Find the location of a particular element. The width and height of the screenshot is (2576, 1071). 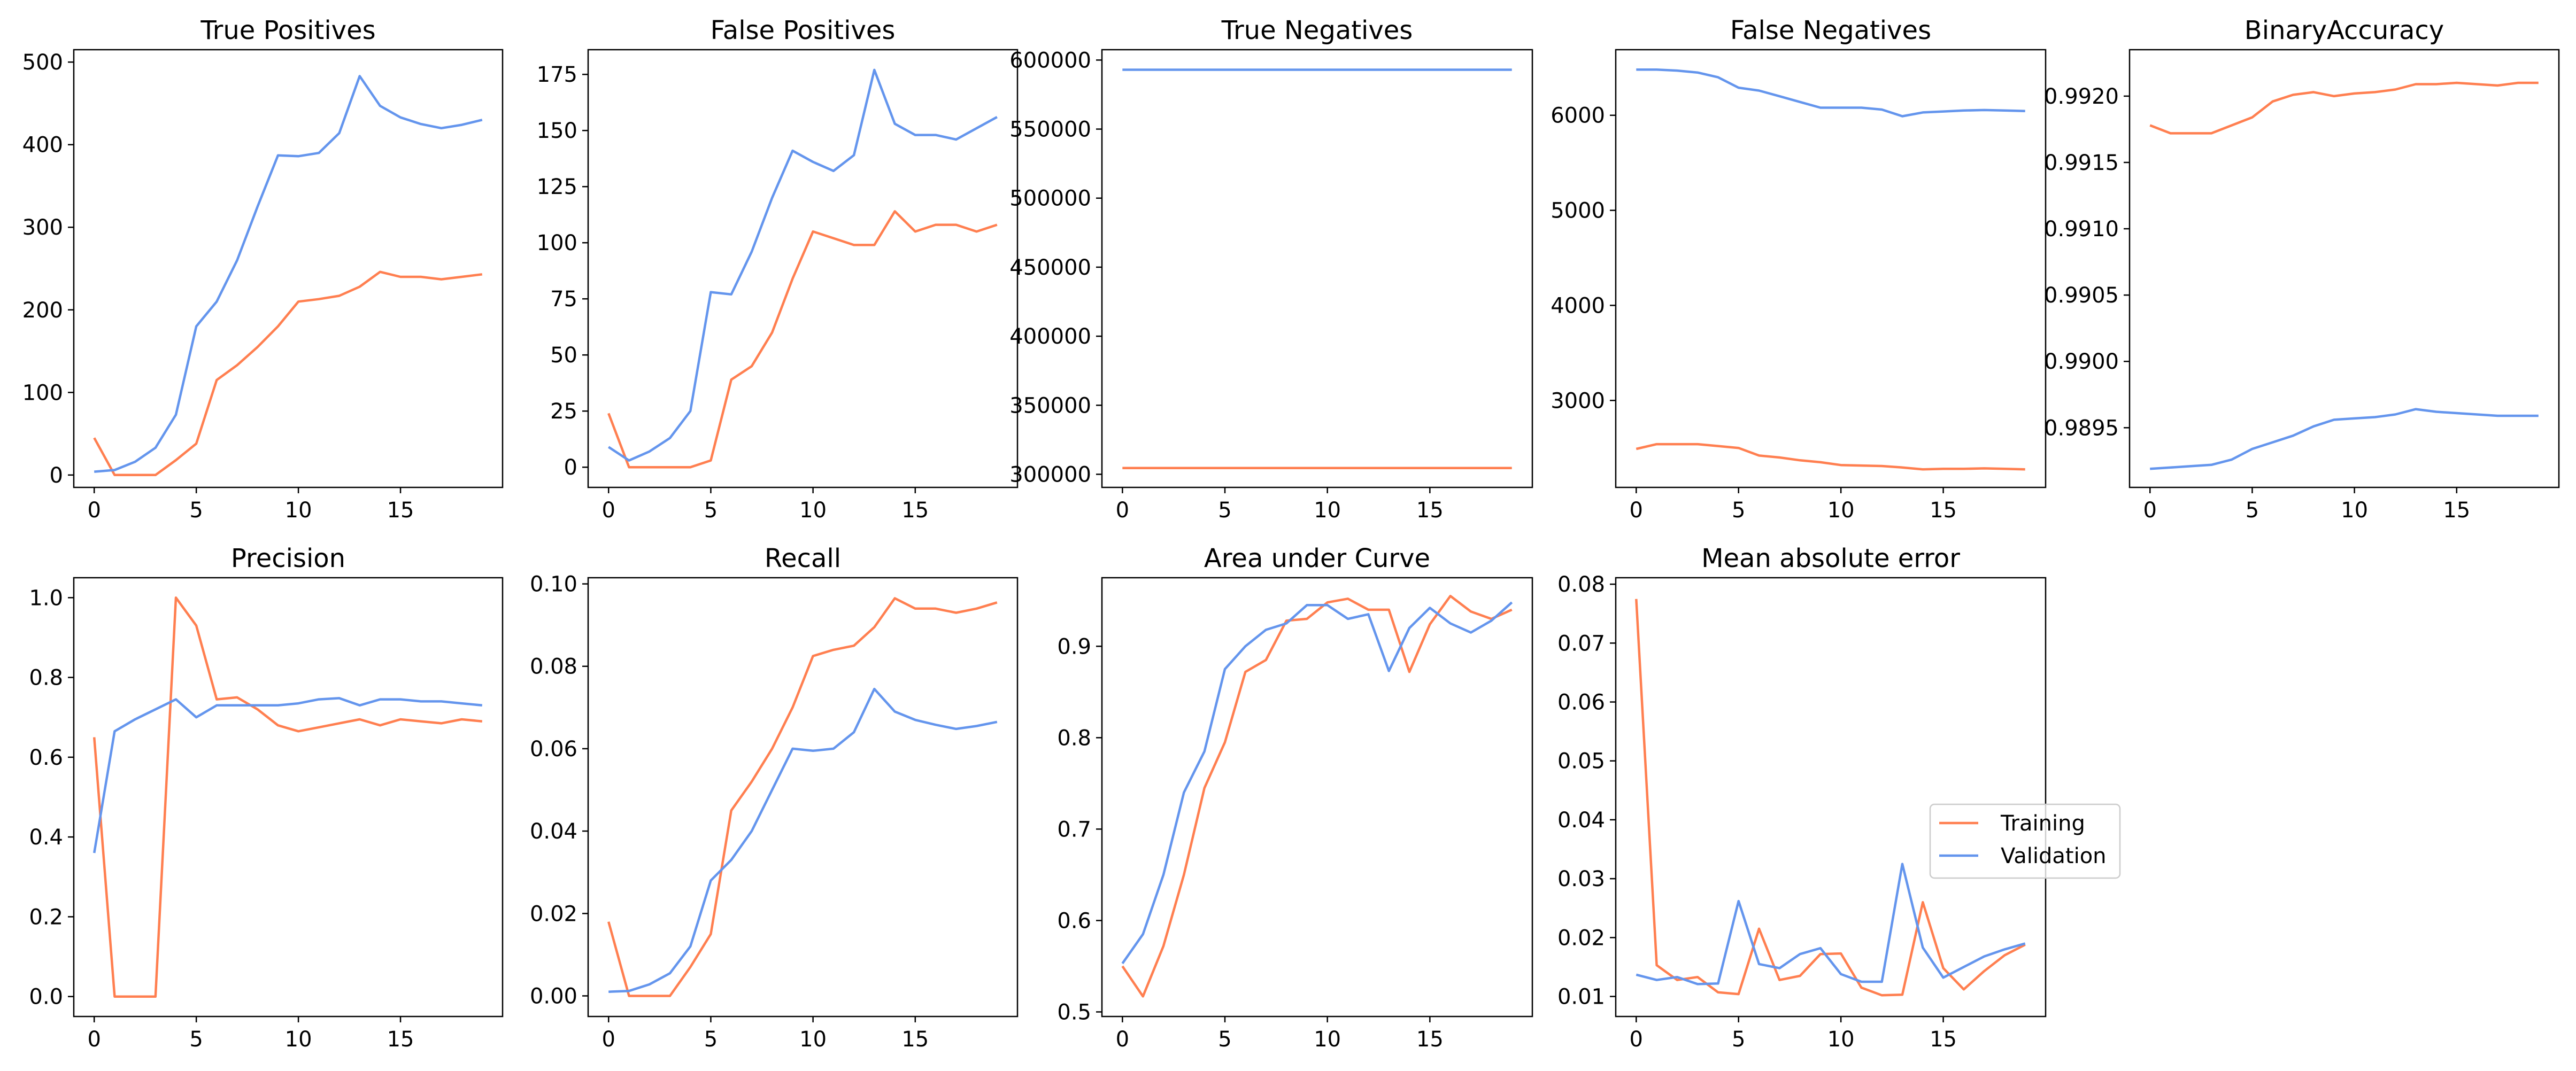

precision-validation-line is located at coordinates (287, 775).